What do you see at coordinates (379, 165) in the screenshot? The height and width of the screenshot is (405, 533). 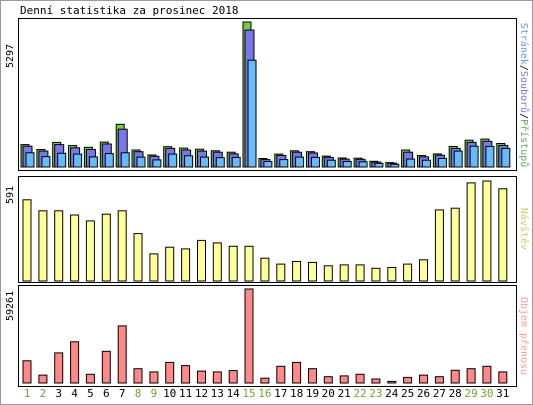 I see `bar-stránek-day-23` at bounding box center [379, 165].